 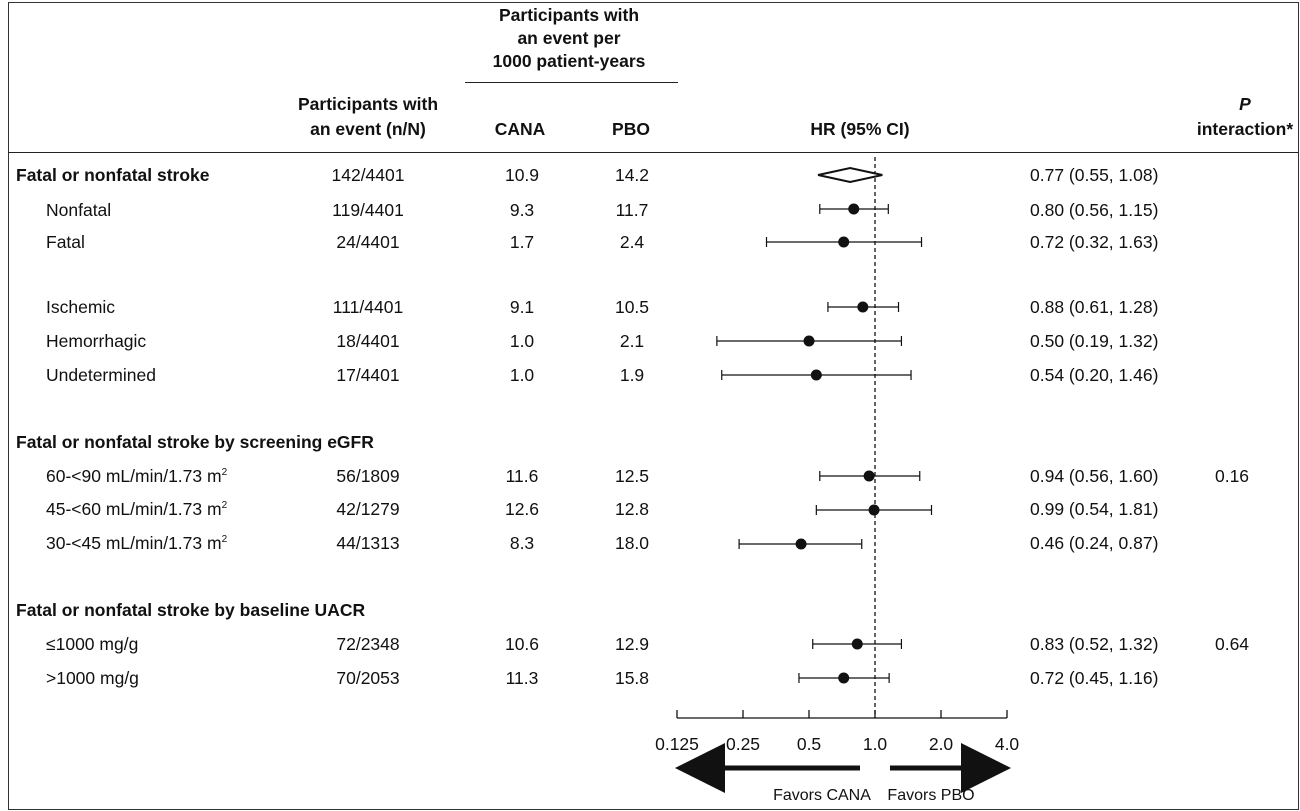 I want to click on header-hr: HR (95% CI), so click(x=860, y=129).